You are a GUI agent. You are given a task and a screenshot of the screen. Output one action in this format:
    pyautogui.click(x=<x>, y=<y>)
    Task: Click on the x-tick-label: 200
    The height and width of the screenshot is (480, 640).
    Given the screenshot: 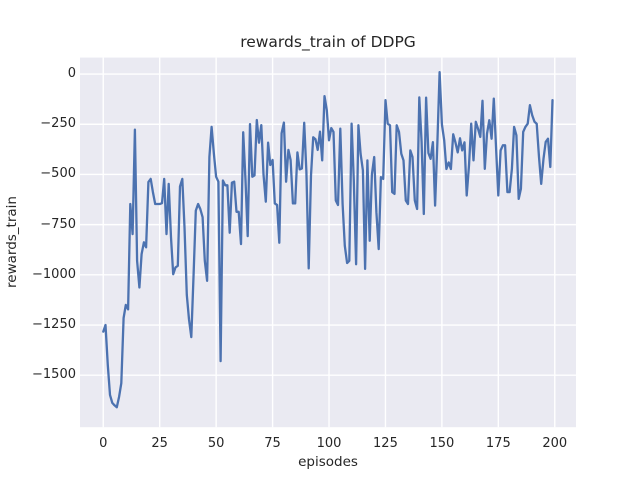 What is the action you would take?
    pyautogui.click(x=555, y=443)
    